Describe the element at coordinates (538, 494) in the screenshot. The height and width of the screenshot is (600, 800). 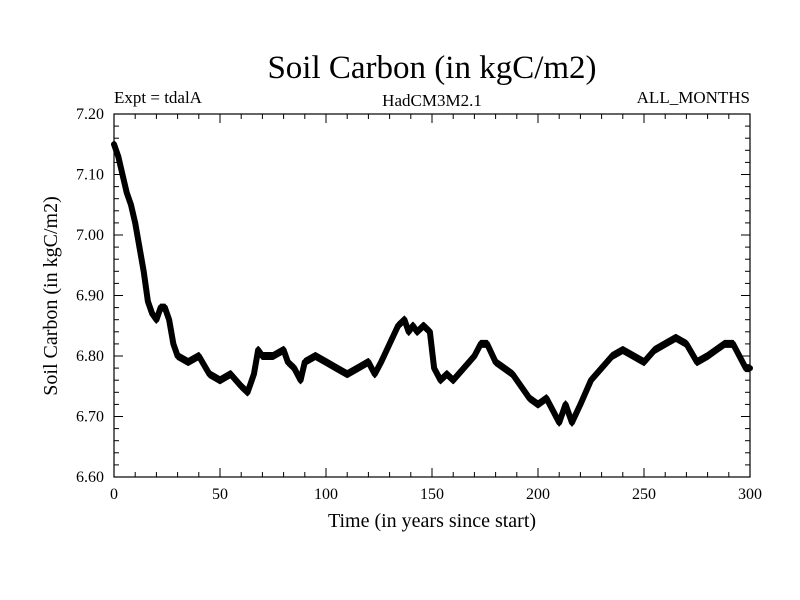
I see `x-tick-label: 200` at that location.